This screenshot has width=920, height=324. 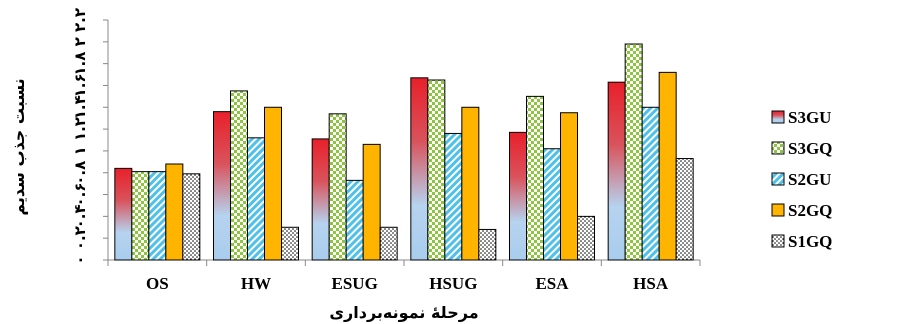 What do you see at coordinates (80, 41) in the screenshot?
I see `y-tick-label: ۲` at bounding box center [80, 41].